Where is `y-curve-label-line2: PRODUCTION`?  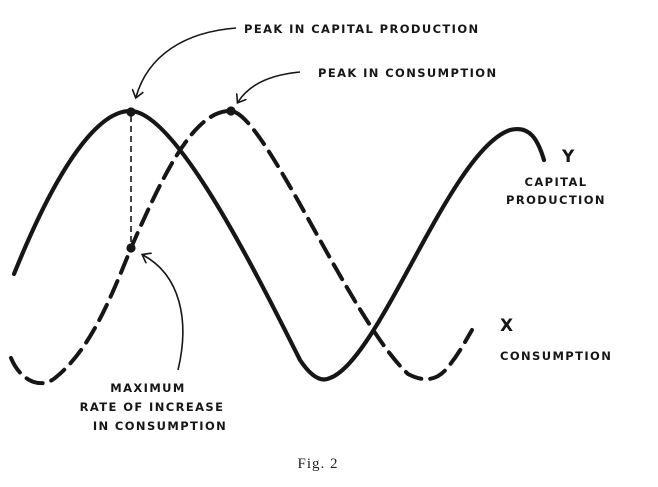
y-curve-label-line2: PRODUCTION is located at coordinates (556, 200).